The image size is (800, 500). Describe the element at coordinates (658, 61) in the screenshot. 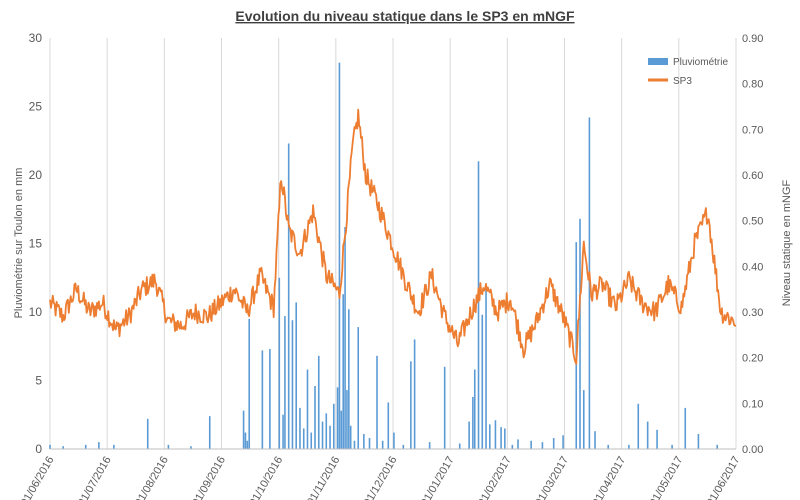

I see `legend-swatch-rain` at that location.